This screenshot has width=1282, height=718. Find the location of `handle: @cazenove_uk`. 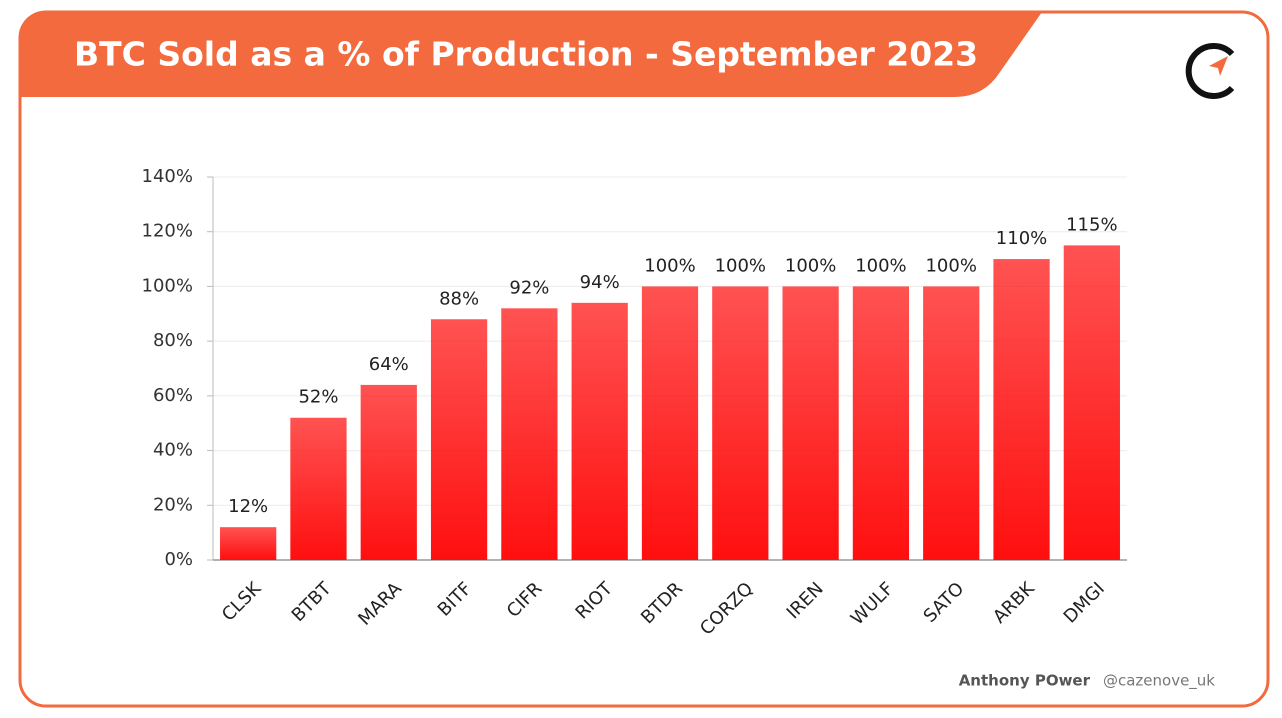

handle: @cazenove_uk is located at coordinates (1159, 681).